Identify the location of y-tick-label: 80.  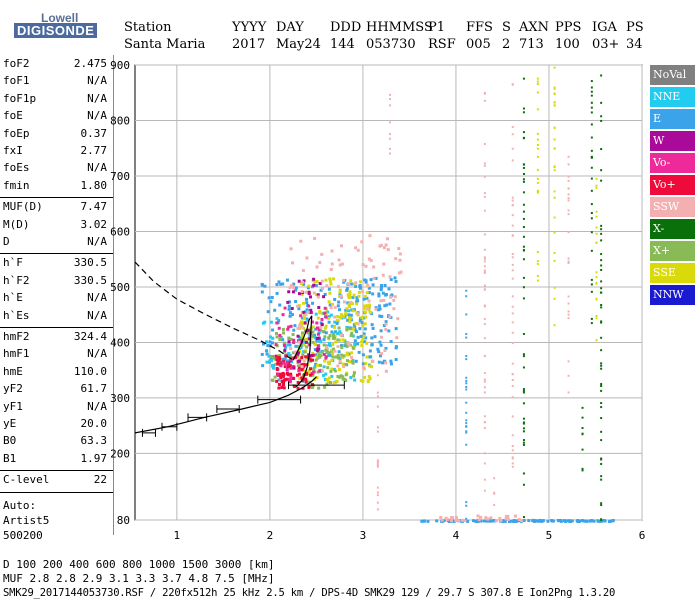
(123, 520).